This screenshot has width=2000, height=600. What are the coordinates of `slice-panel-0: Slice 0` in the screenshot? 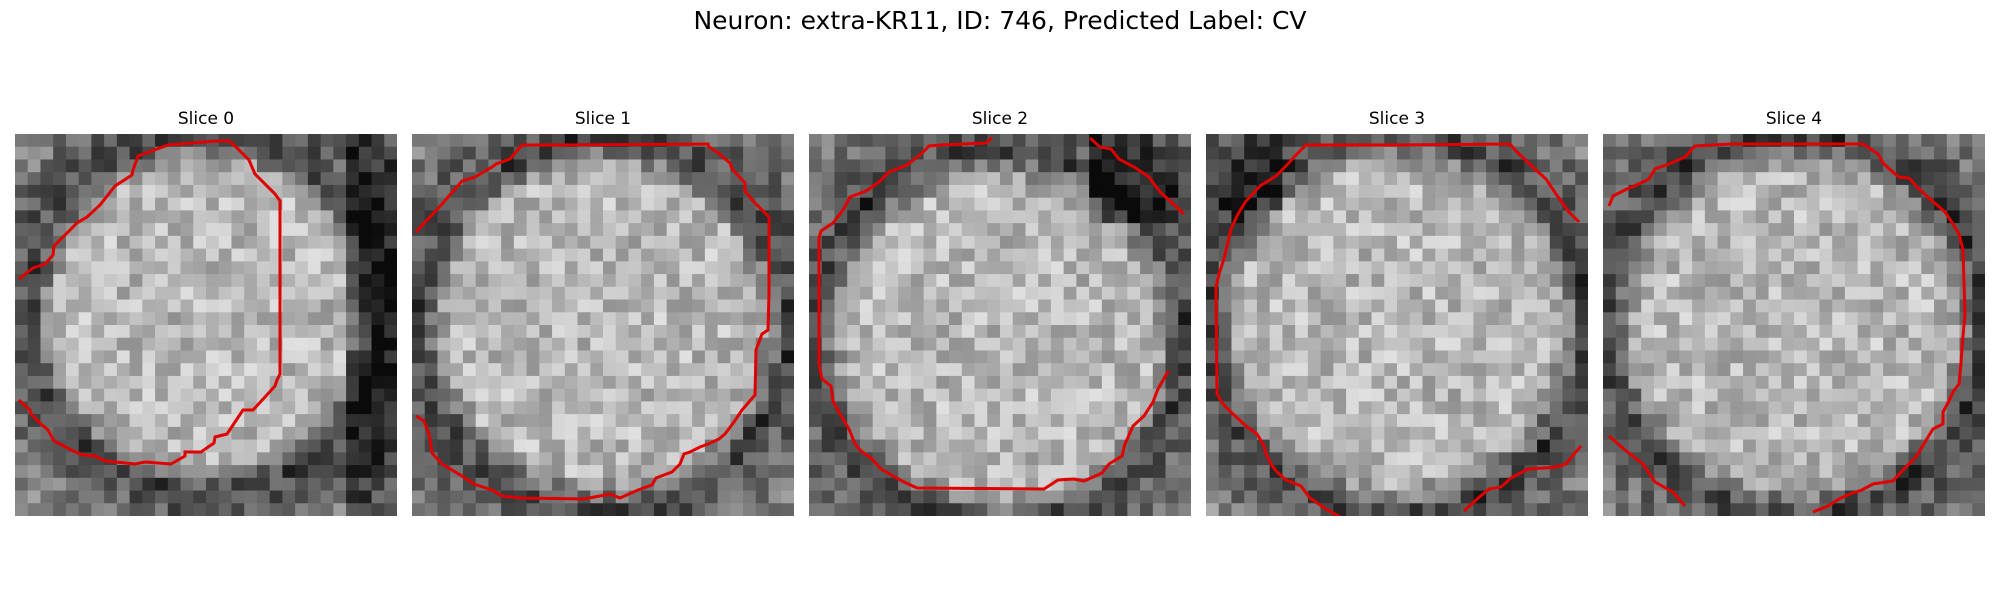 It's located at (206, 119).